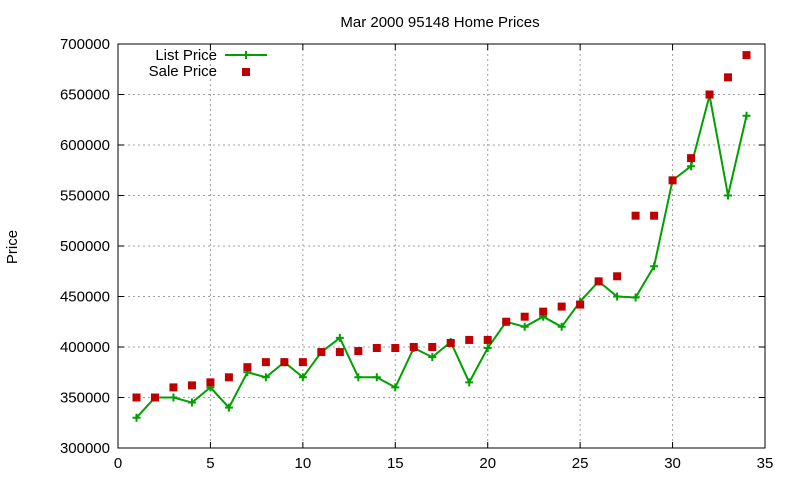 The width and height of the screenshot is (800, 480). Describe the element at coordinates (85, 347) in the screenshot. I see `y-tick-label: 400000` at that location.